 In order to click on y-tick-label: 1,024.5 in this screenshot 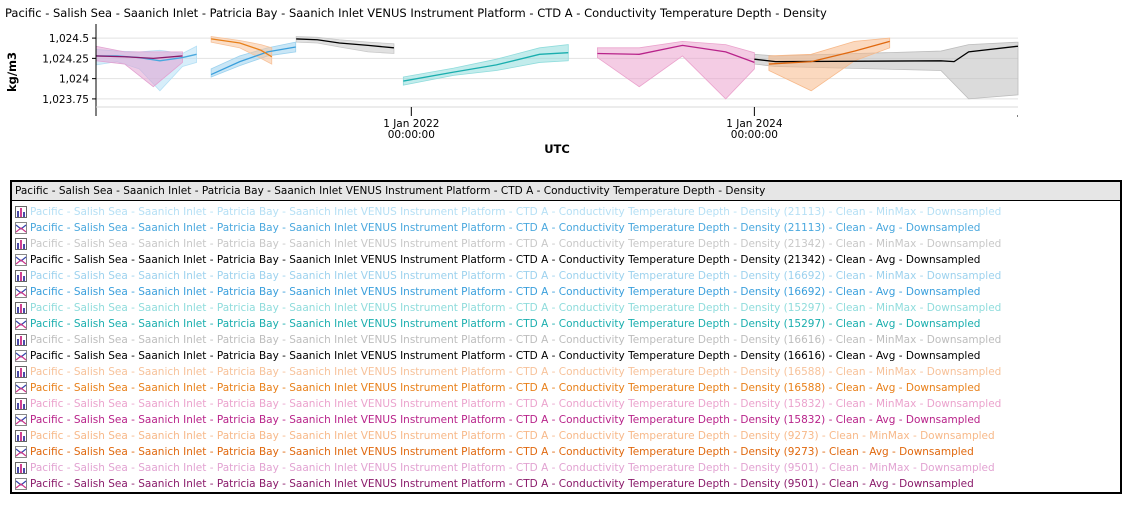, I will do `click(69, 39)`.